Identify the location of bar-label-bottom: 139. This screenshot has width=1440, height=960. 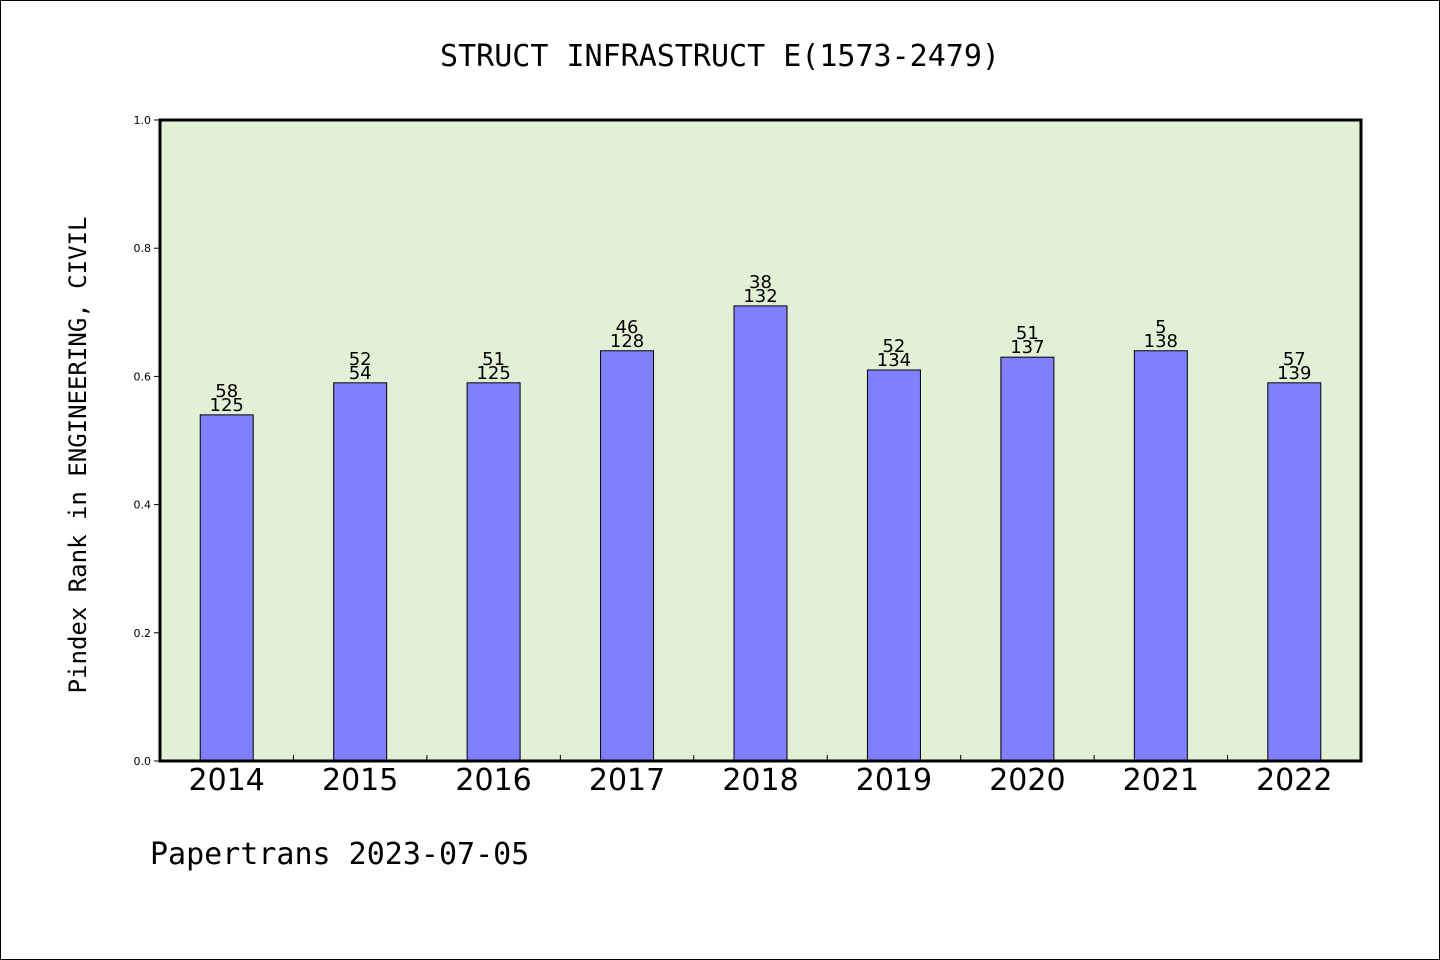
(1294, 373).